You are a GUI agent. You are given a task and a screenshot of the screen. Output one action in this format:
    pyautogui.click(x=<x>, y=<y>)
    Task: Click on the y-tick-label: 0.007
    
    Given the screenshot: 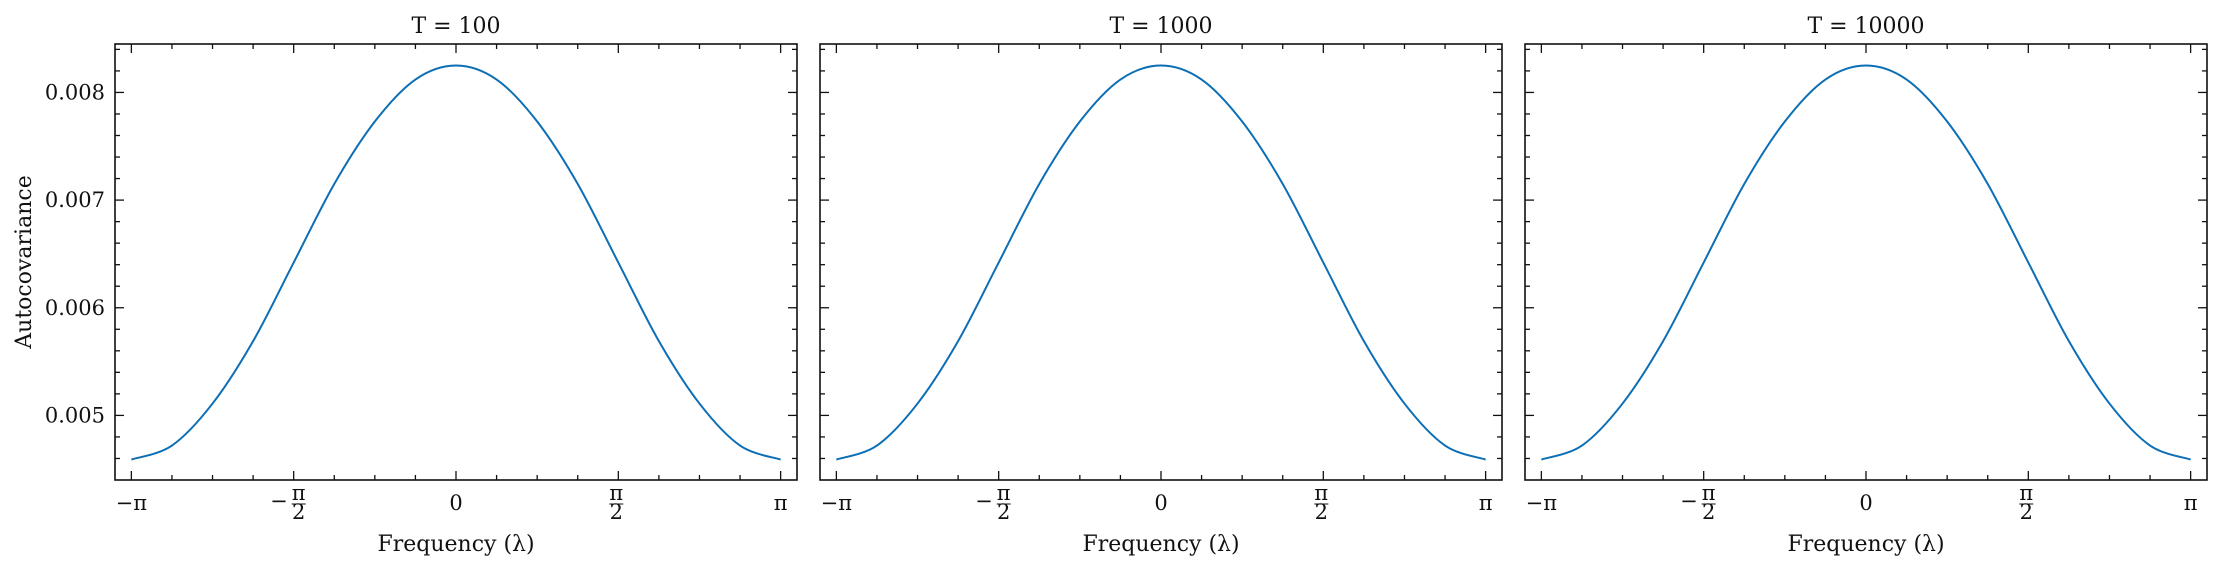 What is the action you would take?
    pyautogui.click(x=75, y=200)
    